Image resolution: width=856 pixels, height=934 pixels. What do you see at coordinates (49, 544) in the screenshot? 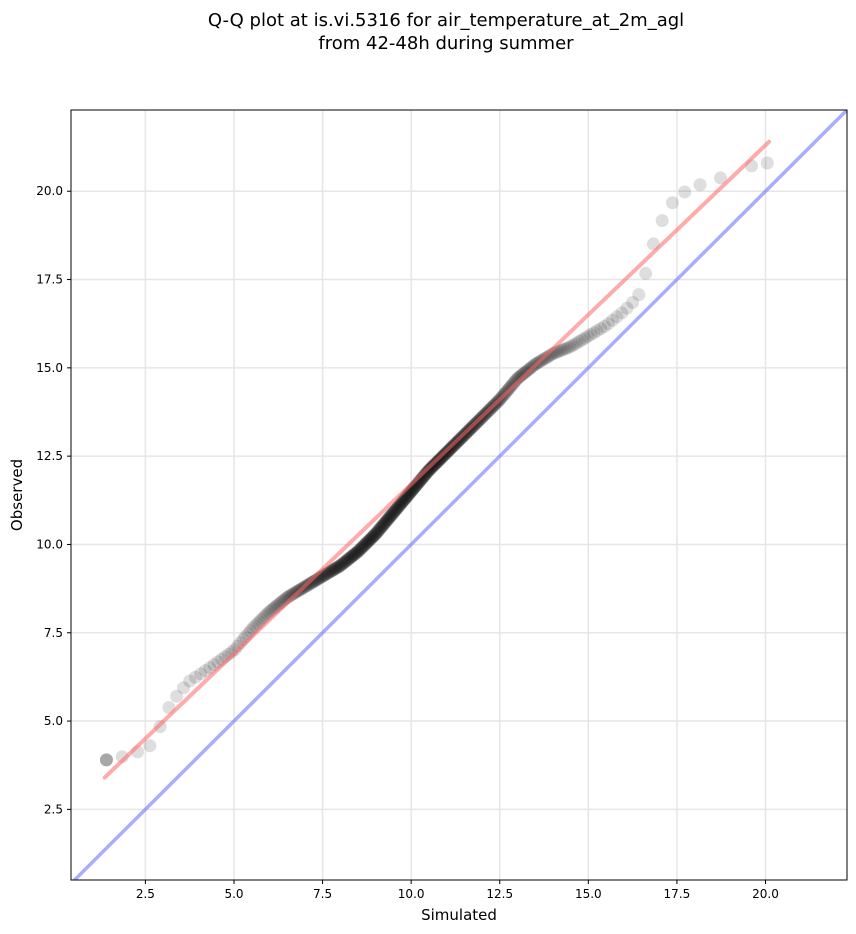
I see `y-tick-label: 10.0` at bounding box center [49, 544].